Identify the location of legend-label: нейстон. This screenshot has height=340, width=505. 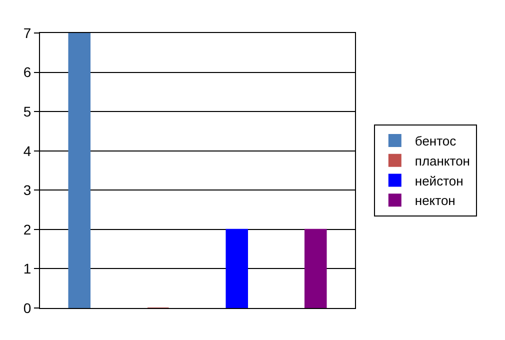
(439, 180).